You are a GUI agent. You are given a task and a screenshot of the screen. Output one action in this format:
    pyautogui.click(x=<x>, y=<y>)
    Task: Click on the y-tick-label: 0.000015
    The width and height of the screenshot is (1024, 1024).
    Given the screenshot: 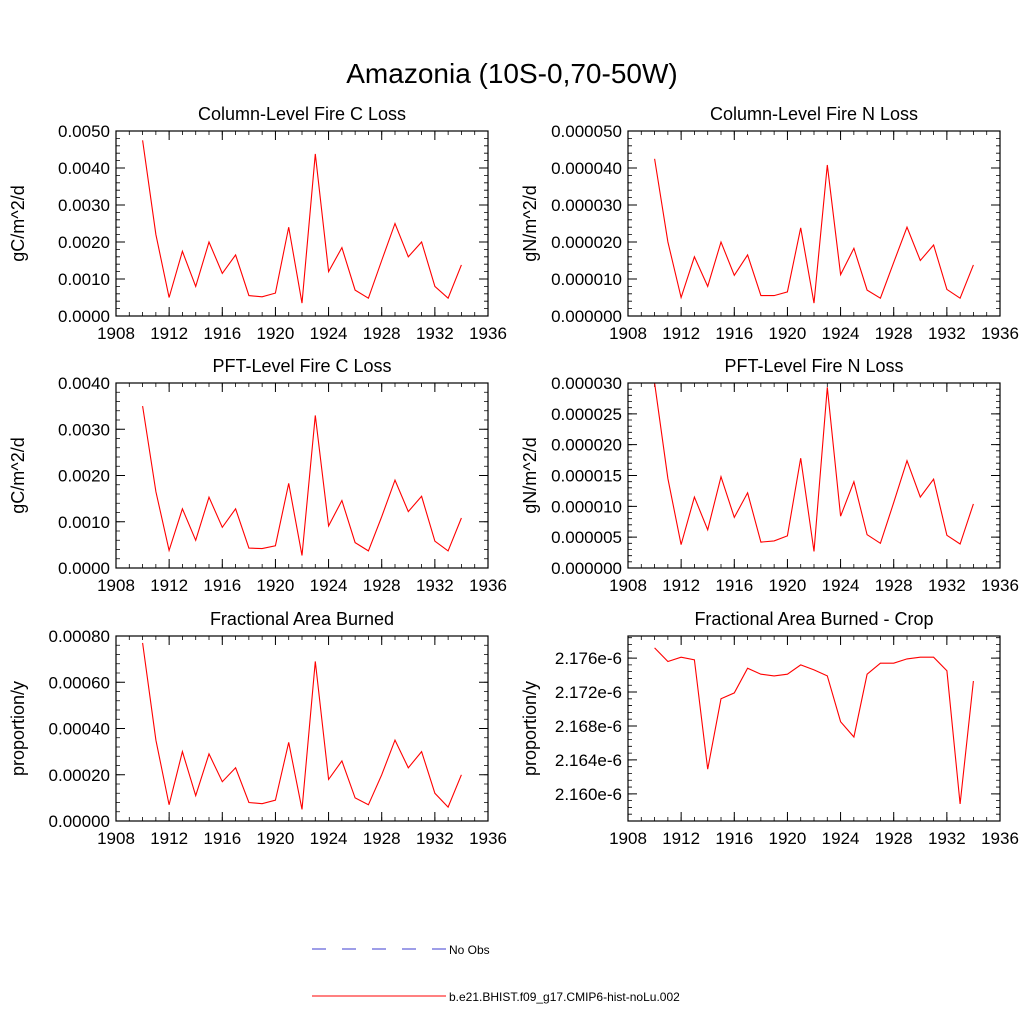 What is the action you would take?
    pyautogui.click(x=586, y=476)
    